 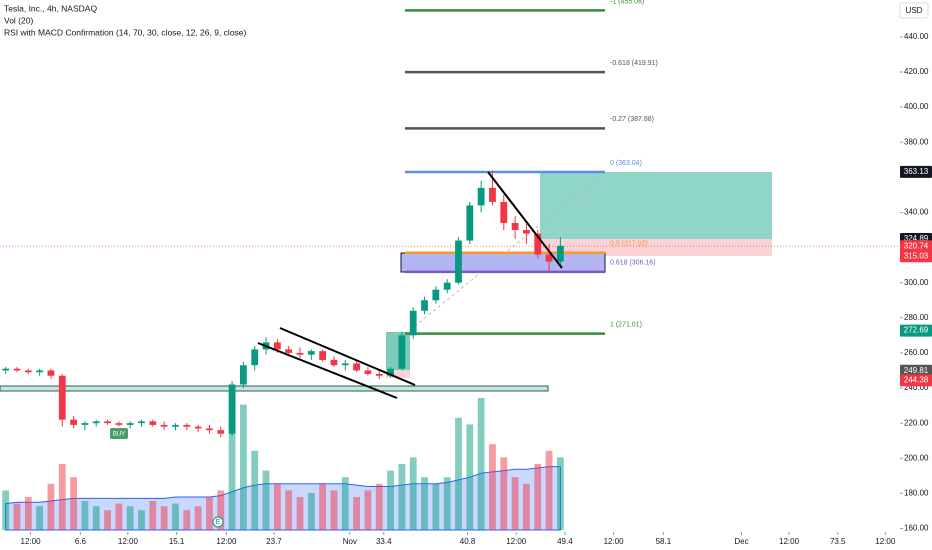 What do you see at coordinates (627, 2) in the screenshot?
I see `fib-label: -1 (455.06)` at bounding box center [627, 2].